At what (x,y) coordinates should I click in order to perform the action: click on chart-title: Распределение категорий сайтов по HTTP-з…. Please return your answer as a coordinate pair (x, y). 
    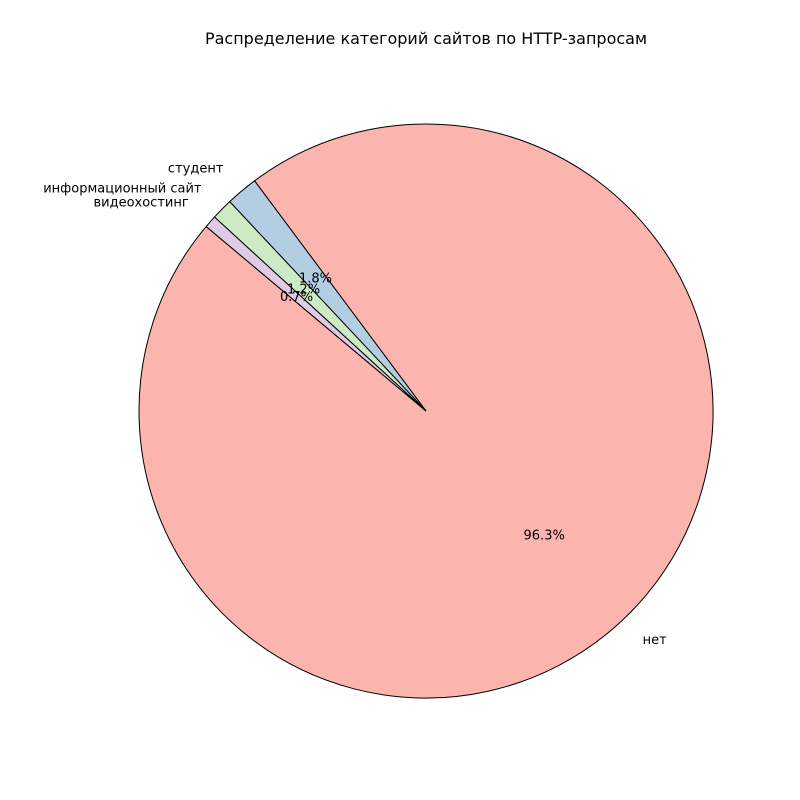
    Looking at the image, I should click on (426, 38).